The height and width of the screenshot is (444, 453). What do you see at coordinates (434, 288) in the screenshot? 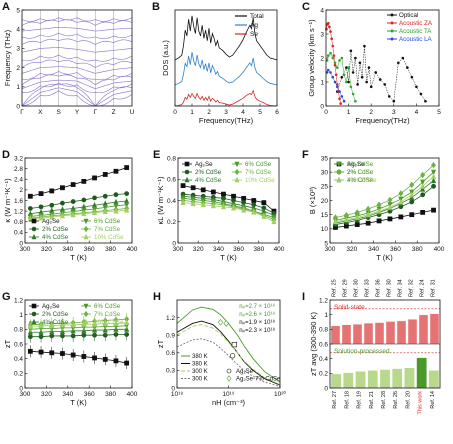
I see `bar-category-label: Ref. 31` at bounding box center [434, 288].